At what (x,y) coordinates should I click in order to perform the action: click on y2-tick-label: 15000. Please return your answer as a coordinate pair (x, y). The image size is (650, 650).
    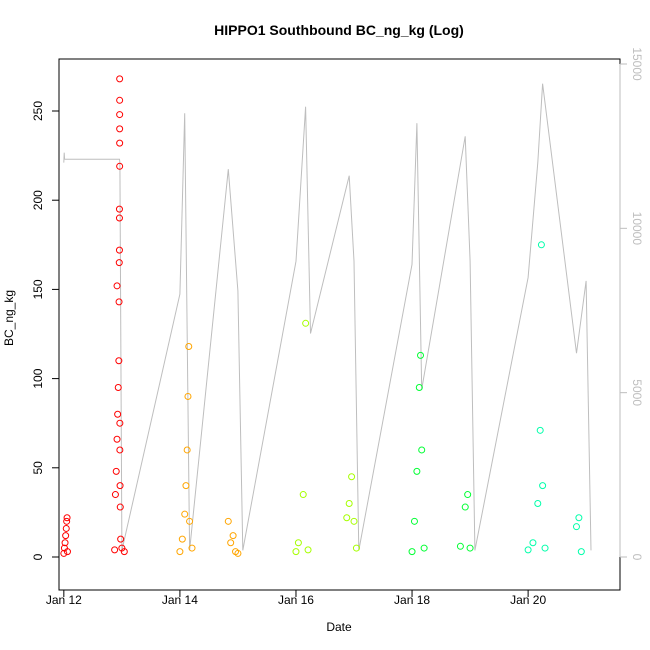
    Looking at the image, I should click on (637, 64).